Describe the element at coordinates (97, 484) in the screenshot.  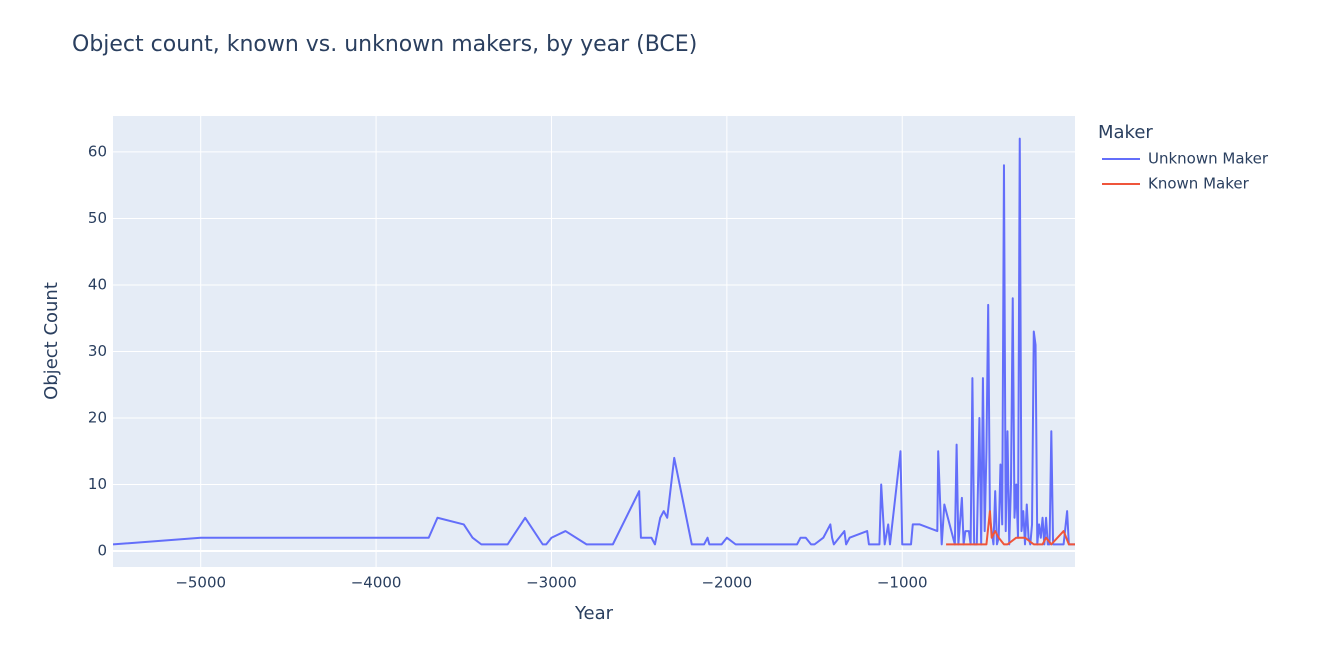
I see `y-tick-label: 10` at that location.